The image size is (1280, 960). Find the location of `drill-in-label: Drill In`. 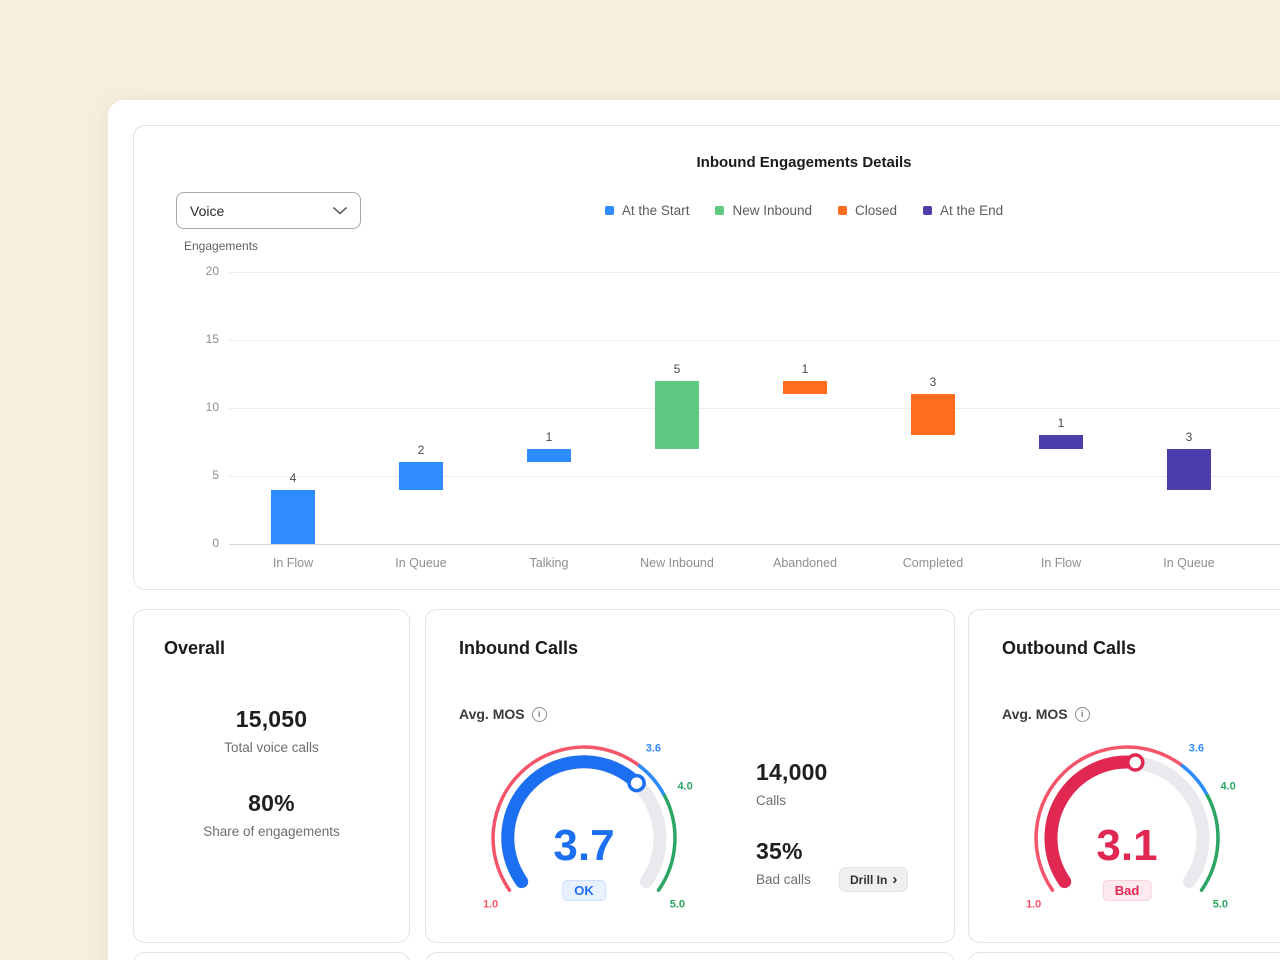

drill-in-label: Drill In is located at coordinates (869, 879).